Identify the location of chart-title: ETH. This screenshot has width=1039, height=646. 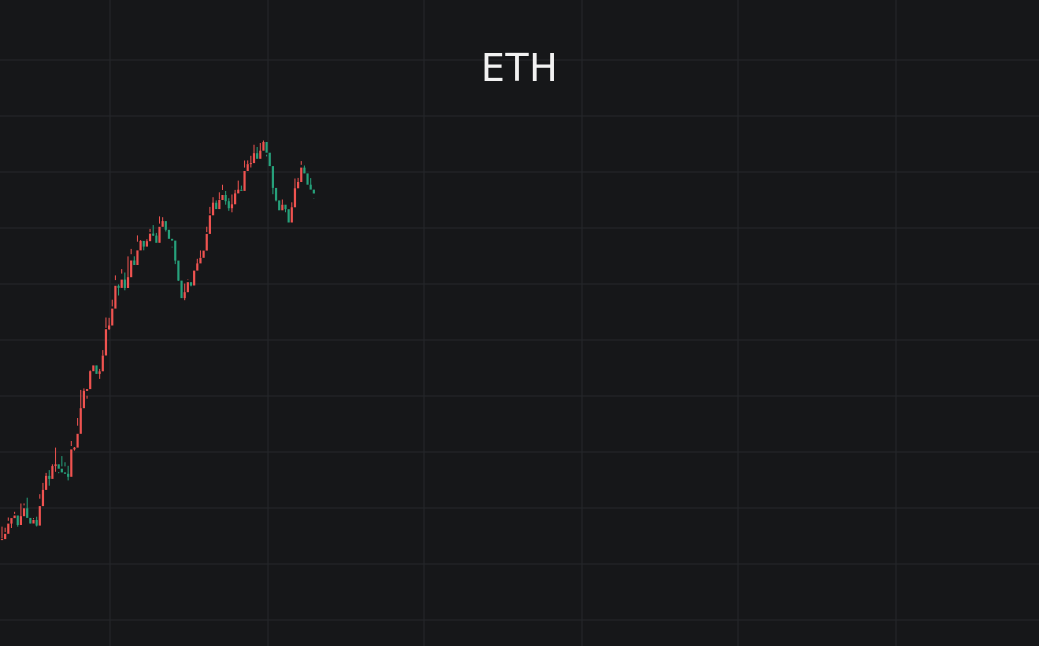
(519, 68).